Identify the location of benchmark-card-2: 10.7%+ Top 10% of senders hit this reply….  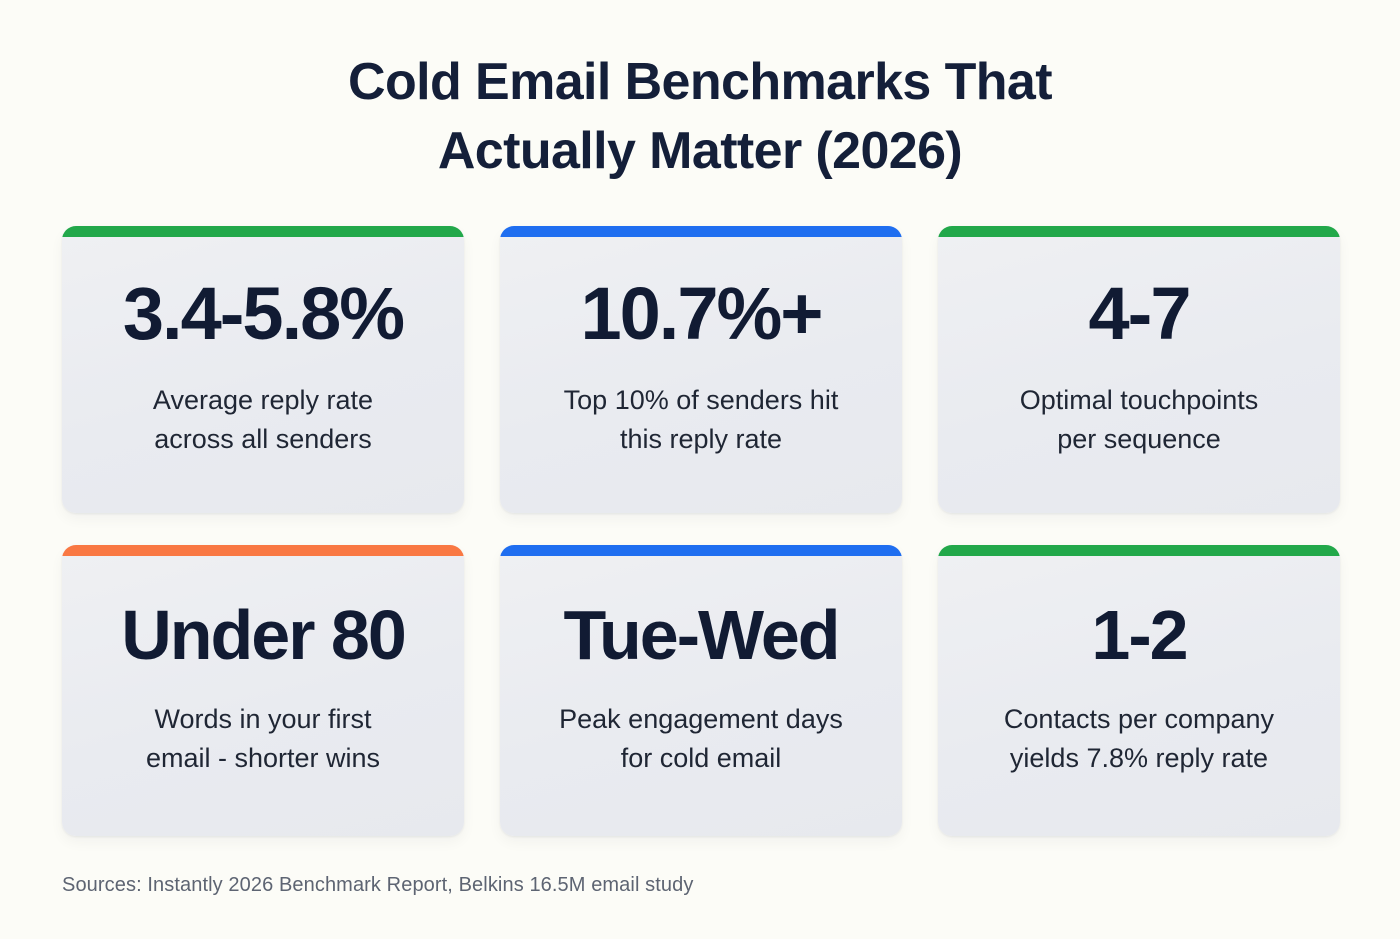
(701, 369).